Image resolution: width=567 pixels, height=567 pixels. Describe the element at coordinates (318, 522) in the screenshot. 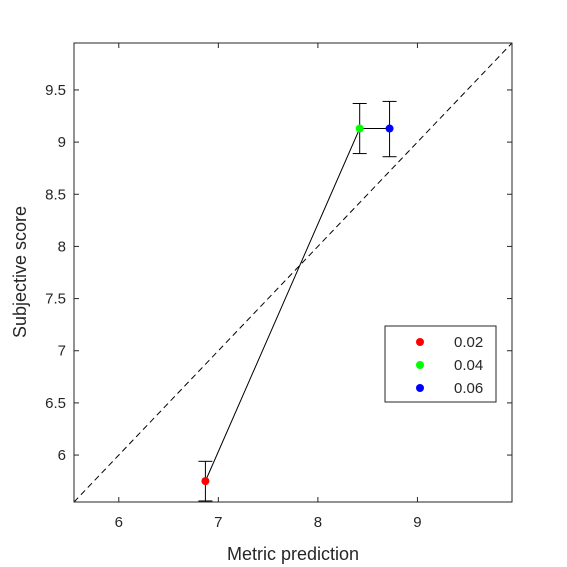

I see `x-tick-label: 8` at that location.